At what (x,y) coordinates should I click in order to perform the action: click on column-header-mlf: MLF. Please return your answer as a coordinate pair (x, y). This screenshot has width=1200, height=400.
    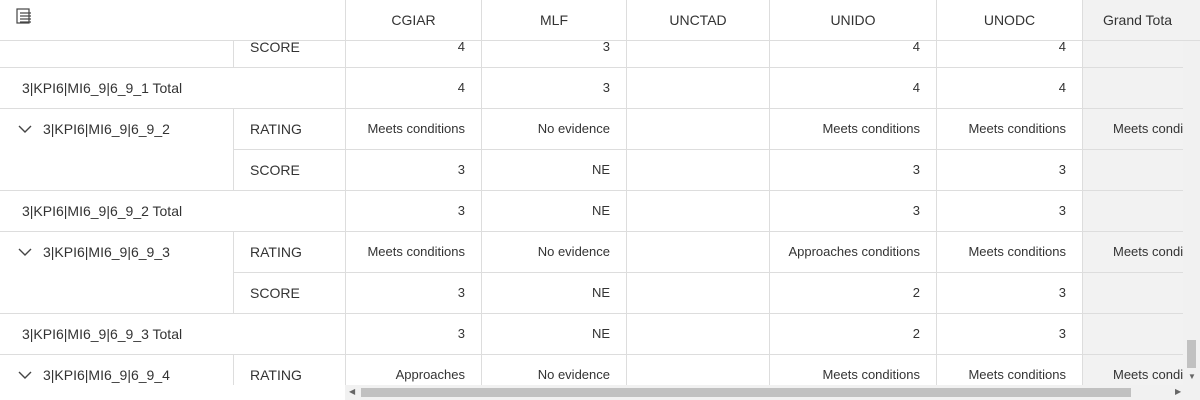
    Looking at the image, I should click on (553, 20).